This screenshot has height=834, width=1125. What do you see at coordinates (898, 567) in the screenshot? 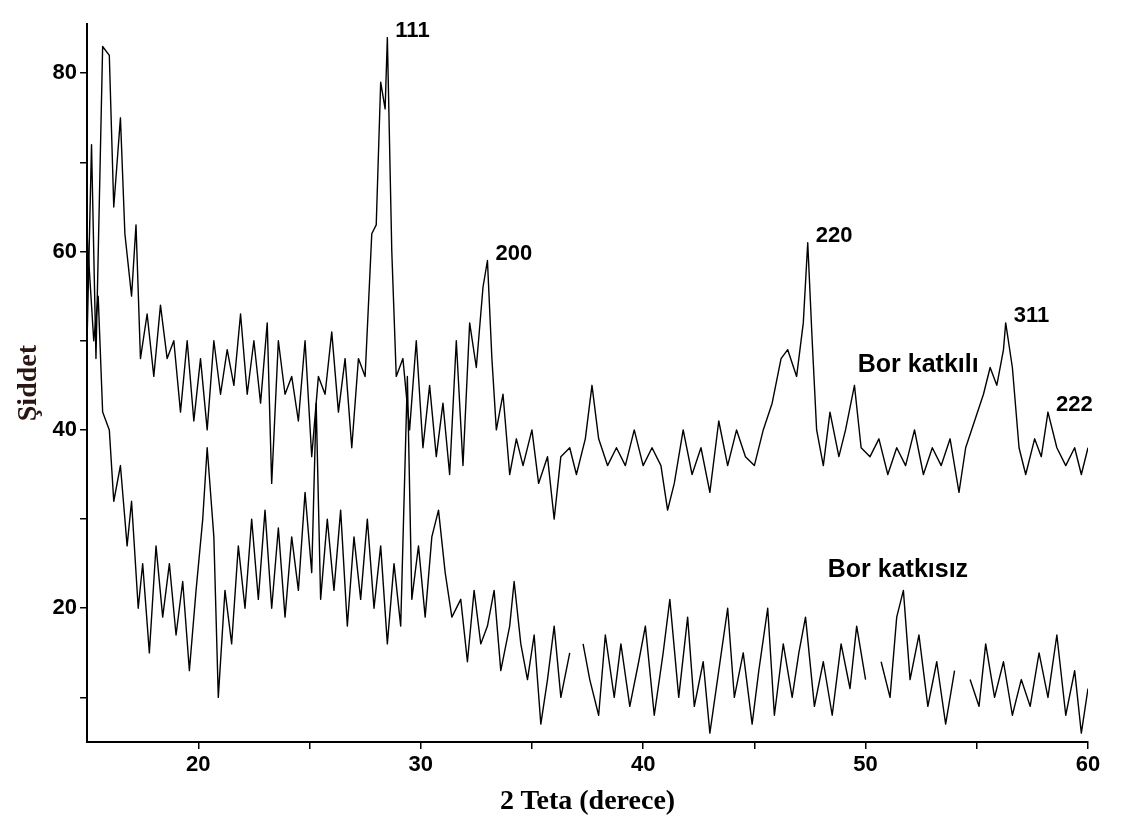
I see `series-label: Bor katkısız` at bounding box center [898, 567].